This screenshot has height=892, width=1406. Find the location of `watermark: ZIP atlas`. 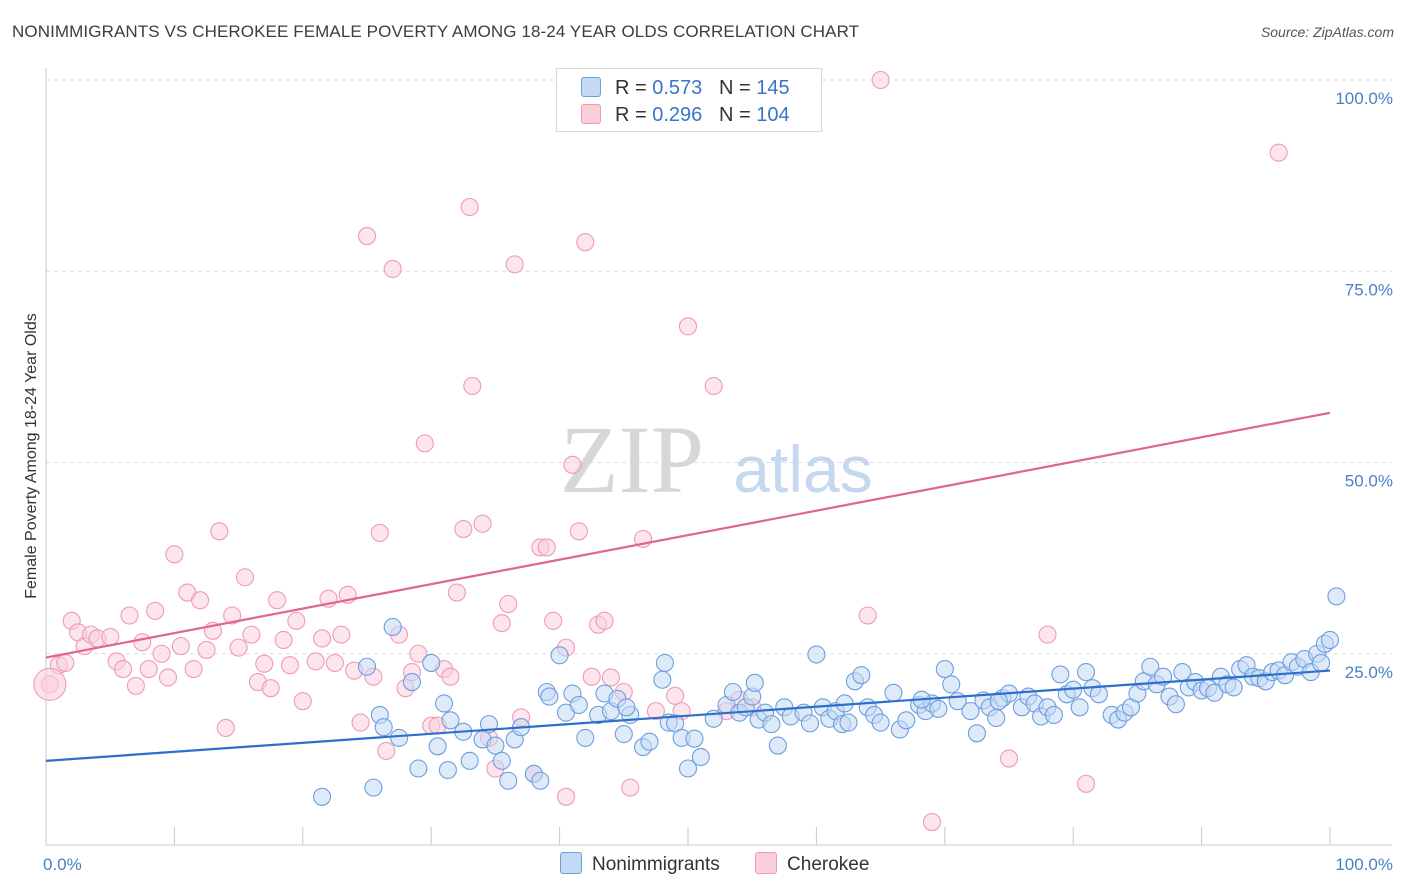

watermark: ZIP atlas is located at coordinates (716, 459).